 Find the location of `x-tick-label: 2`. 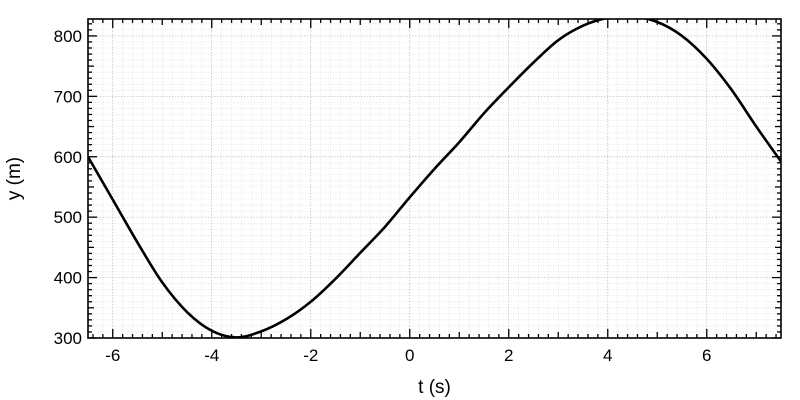

x-tick-label: 2 is located at coordinates (508, 355).